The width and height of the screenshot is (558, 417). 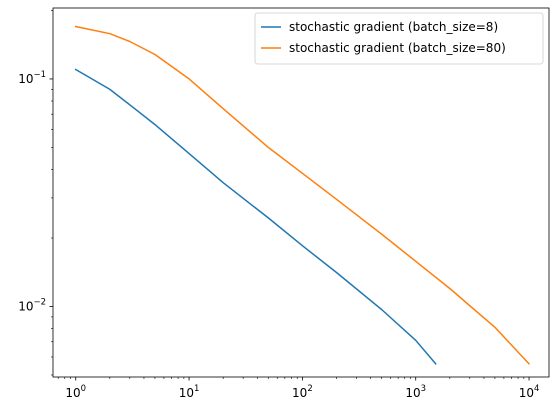 I want to click on y-tick-exponent: −1, so click(x=39, y=75).